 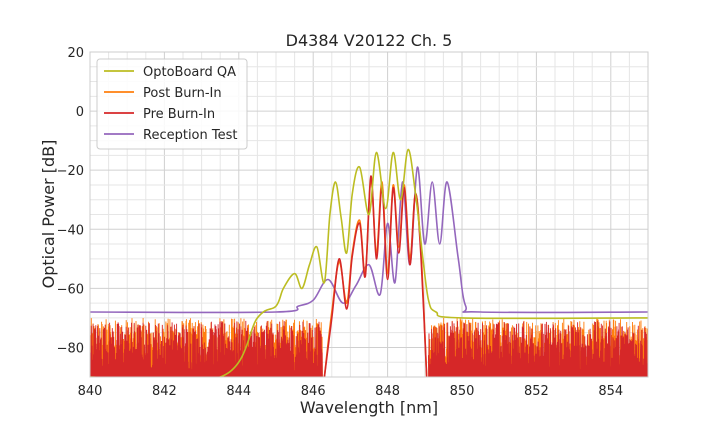 I want to click on legend-box, so click(x=172, y=104).